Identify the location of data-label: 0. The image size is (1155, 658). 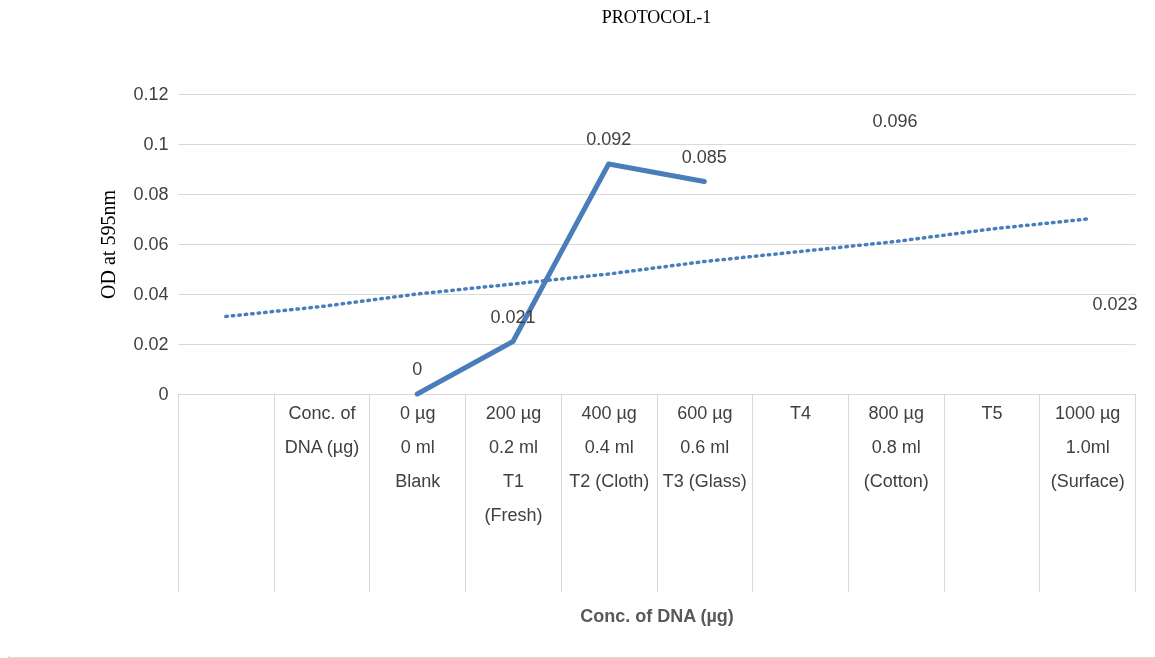
(417, 369).